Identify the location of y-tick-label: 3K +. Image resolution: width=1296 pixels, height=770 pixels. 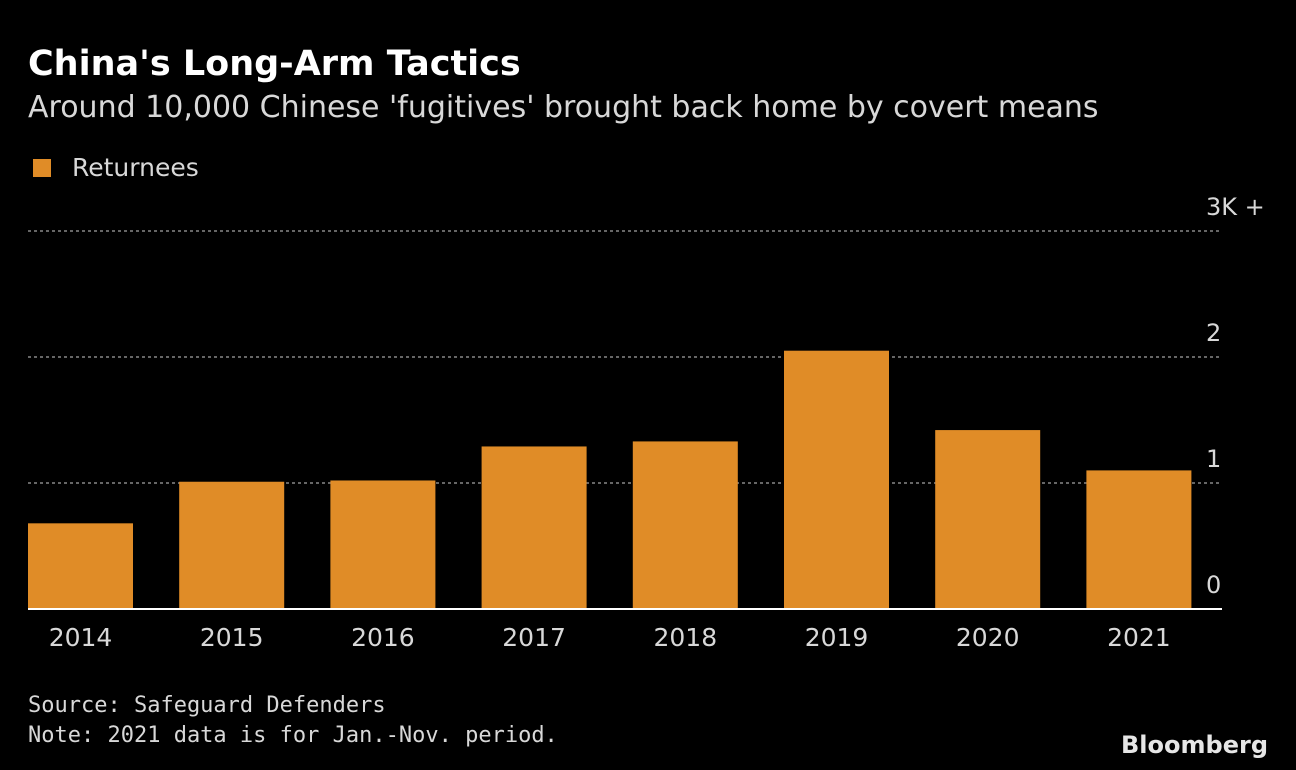
(1235, 207).